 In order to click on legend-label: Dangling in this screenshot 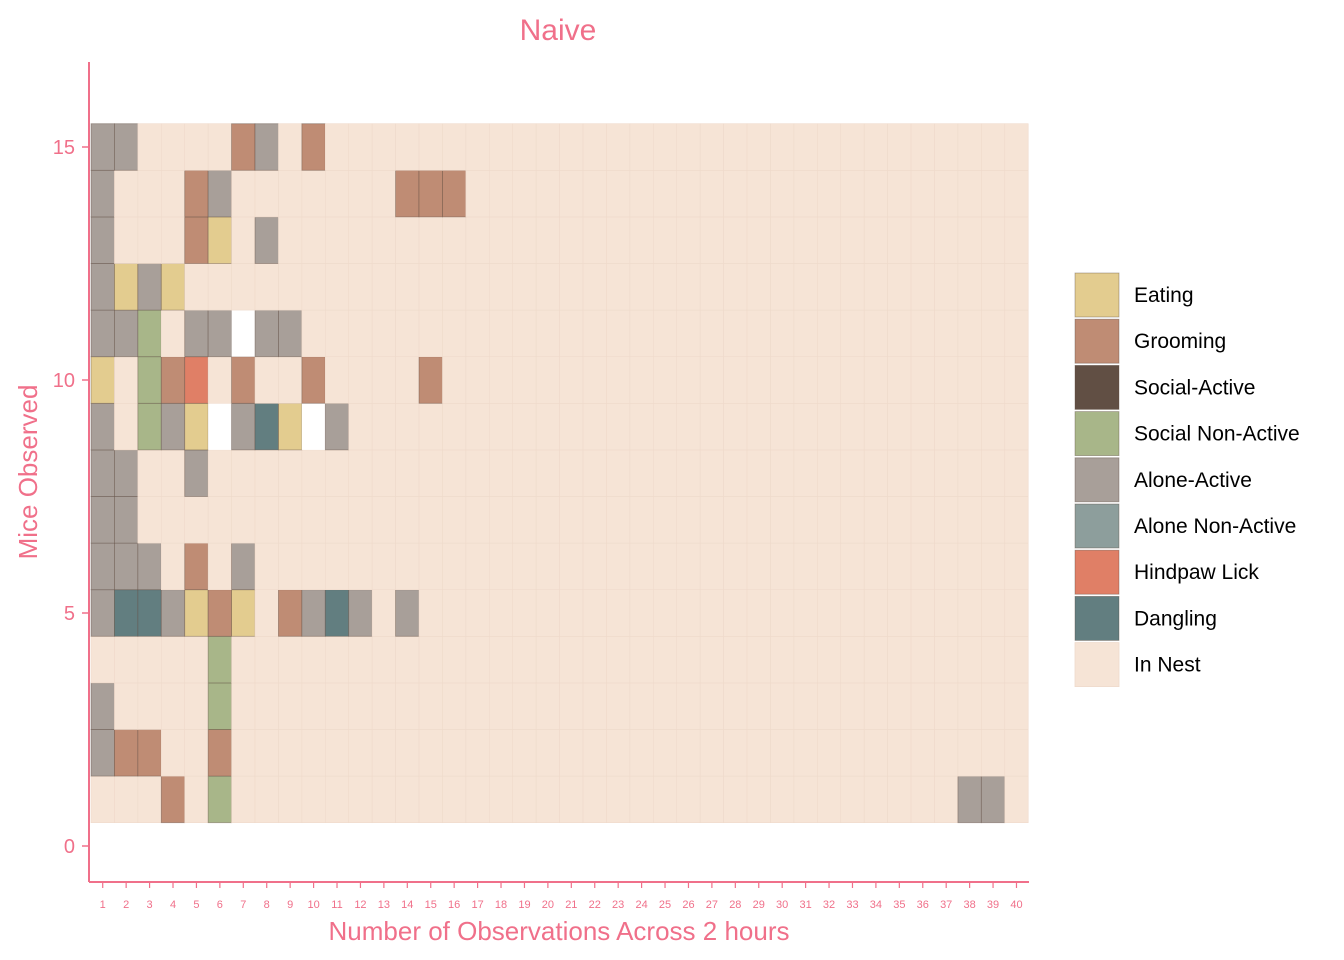, I will do `click(1175, 618)`.